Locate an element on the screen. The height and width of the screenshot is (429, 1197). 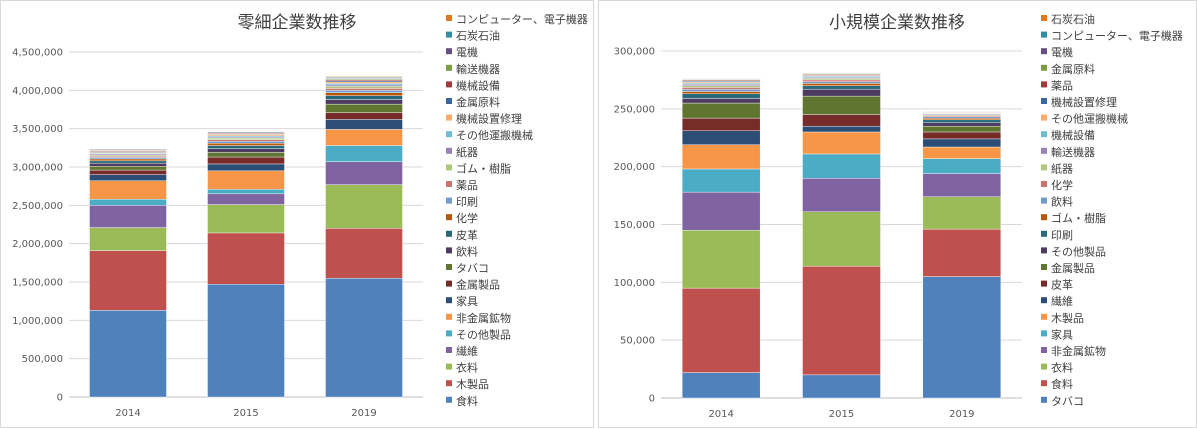
legend-label: その他製品 is located at coordinates (1078, 251).